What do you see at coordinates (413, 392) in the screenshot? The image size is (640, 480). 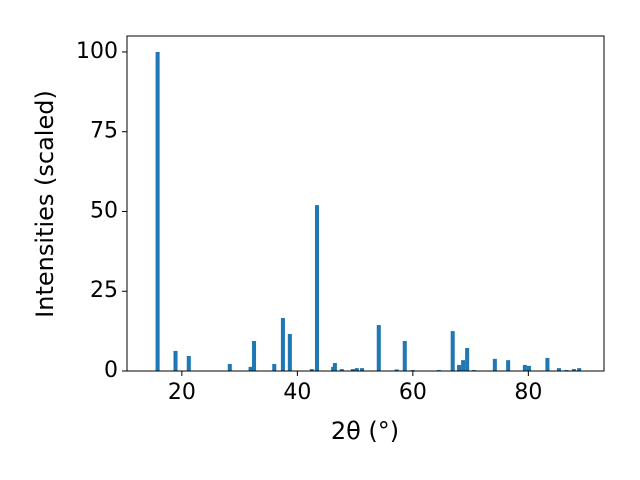 I see `x-tick-label: 60` at bounding box center [413, 392].